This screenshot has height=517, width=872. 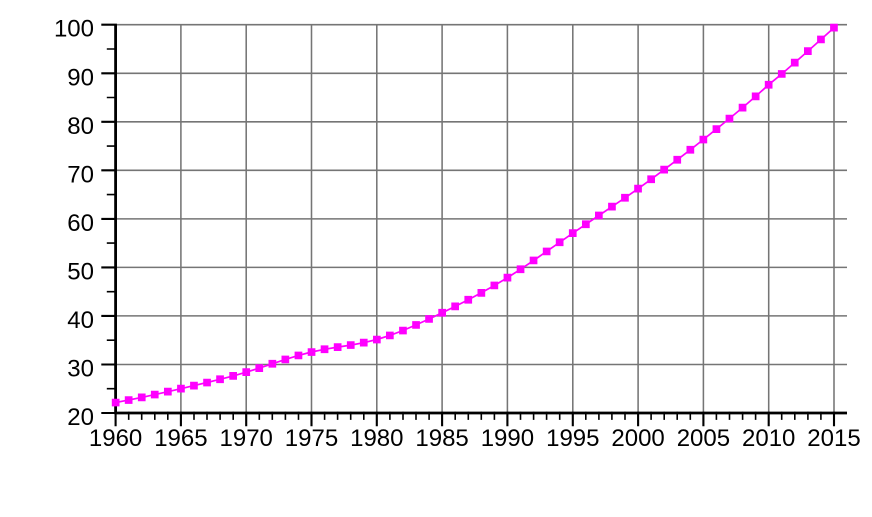 I want to click on svg-text: 80, so click(x=80, y=126).